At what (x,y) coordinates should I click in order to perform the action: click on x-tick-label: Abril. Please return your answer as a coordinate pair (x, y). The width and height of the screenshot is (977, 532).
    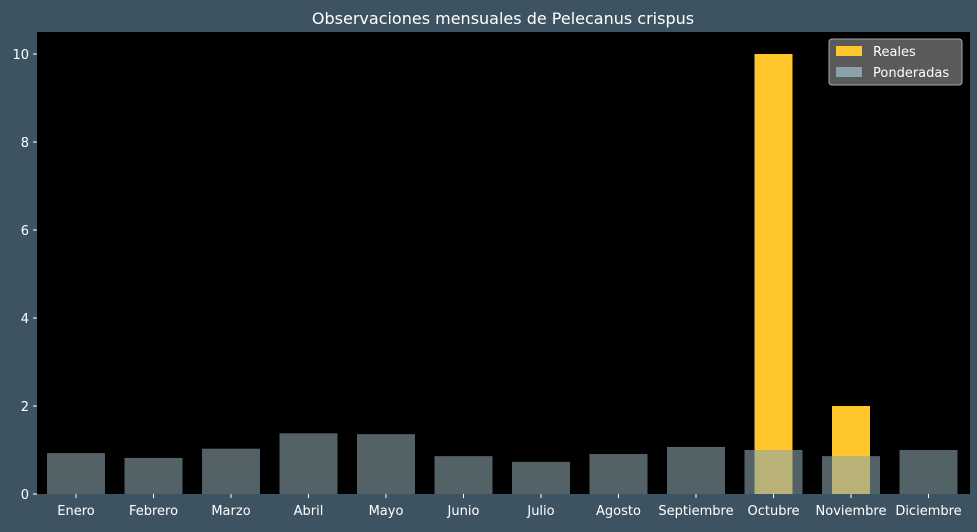
    Looking at the image, I should click on (309, 511).